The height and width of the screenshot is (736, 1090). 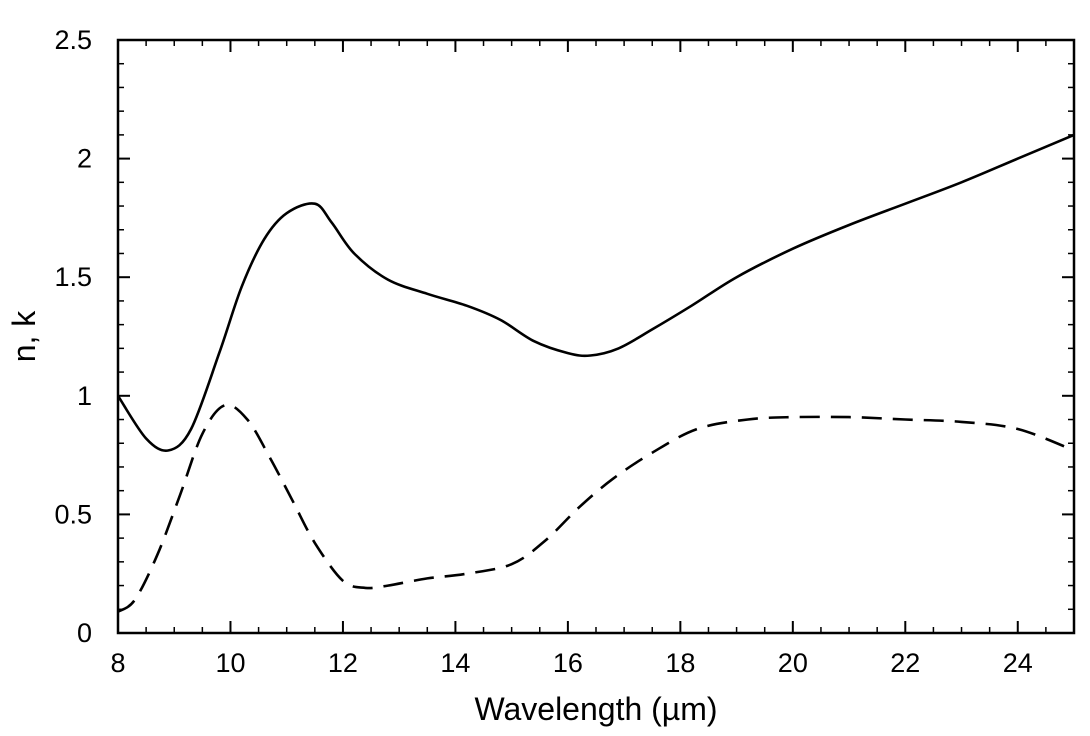 I want to click on x-tick-label: 20, so click(x=793, y=663).